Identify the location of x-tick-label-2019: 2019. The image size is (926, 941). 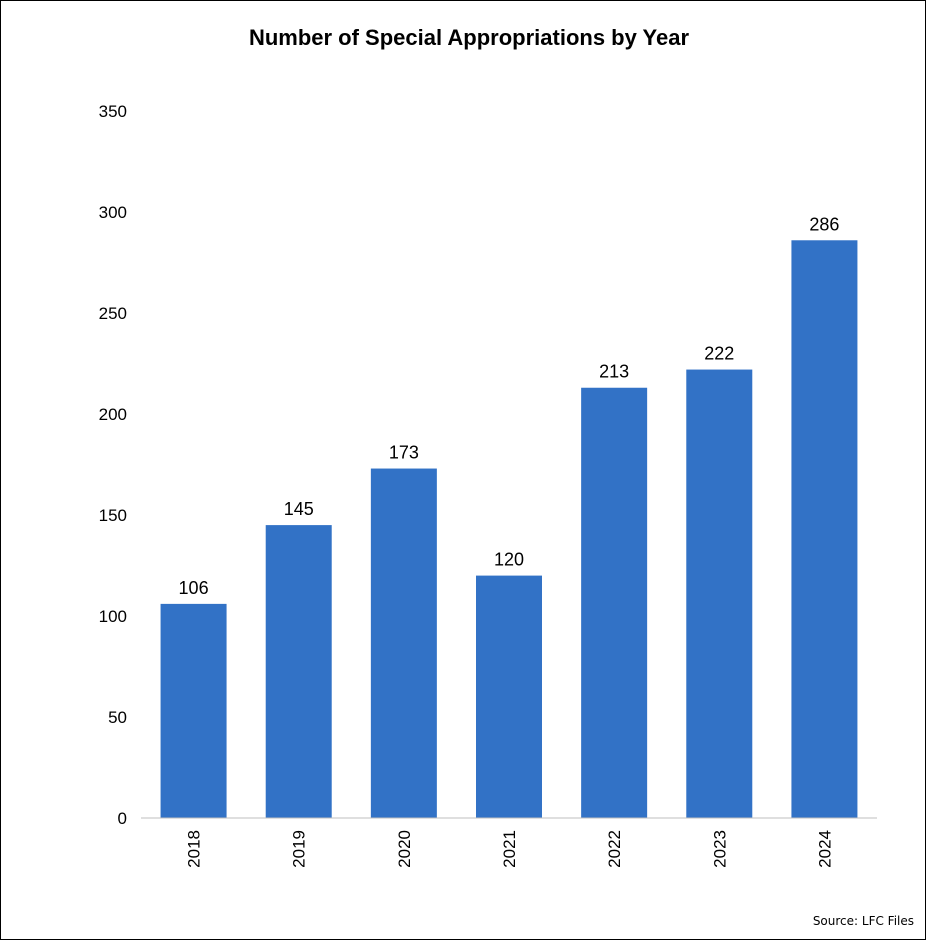
(299, 849).